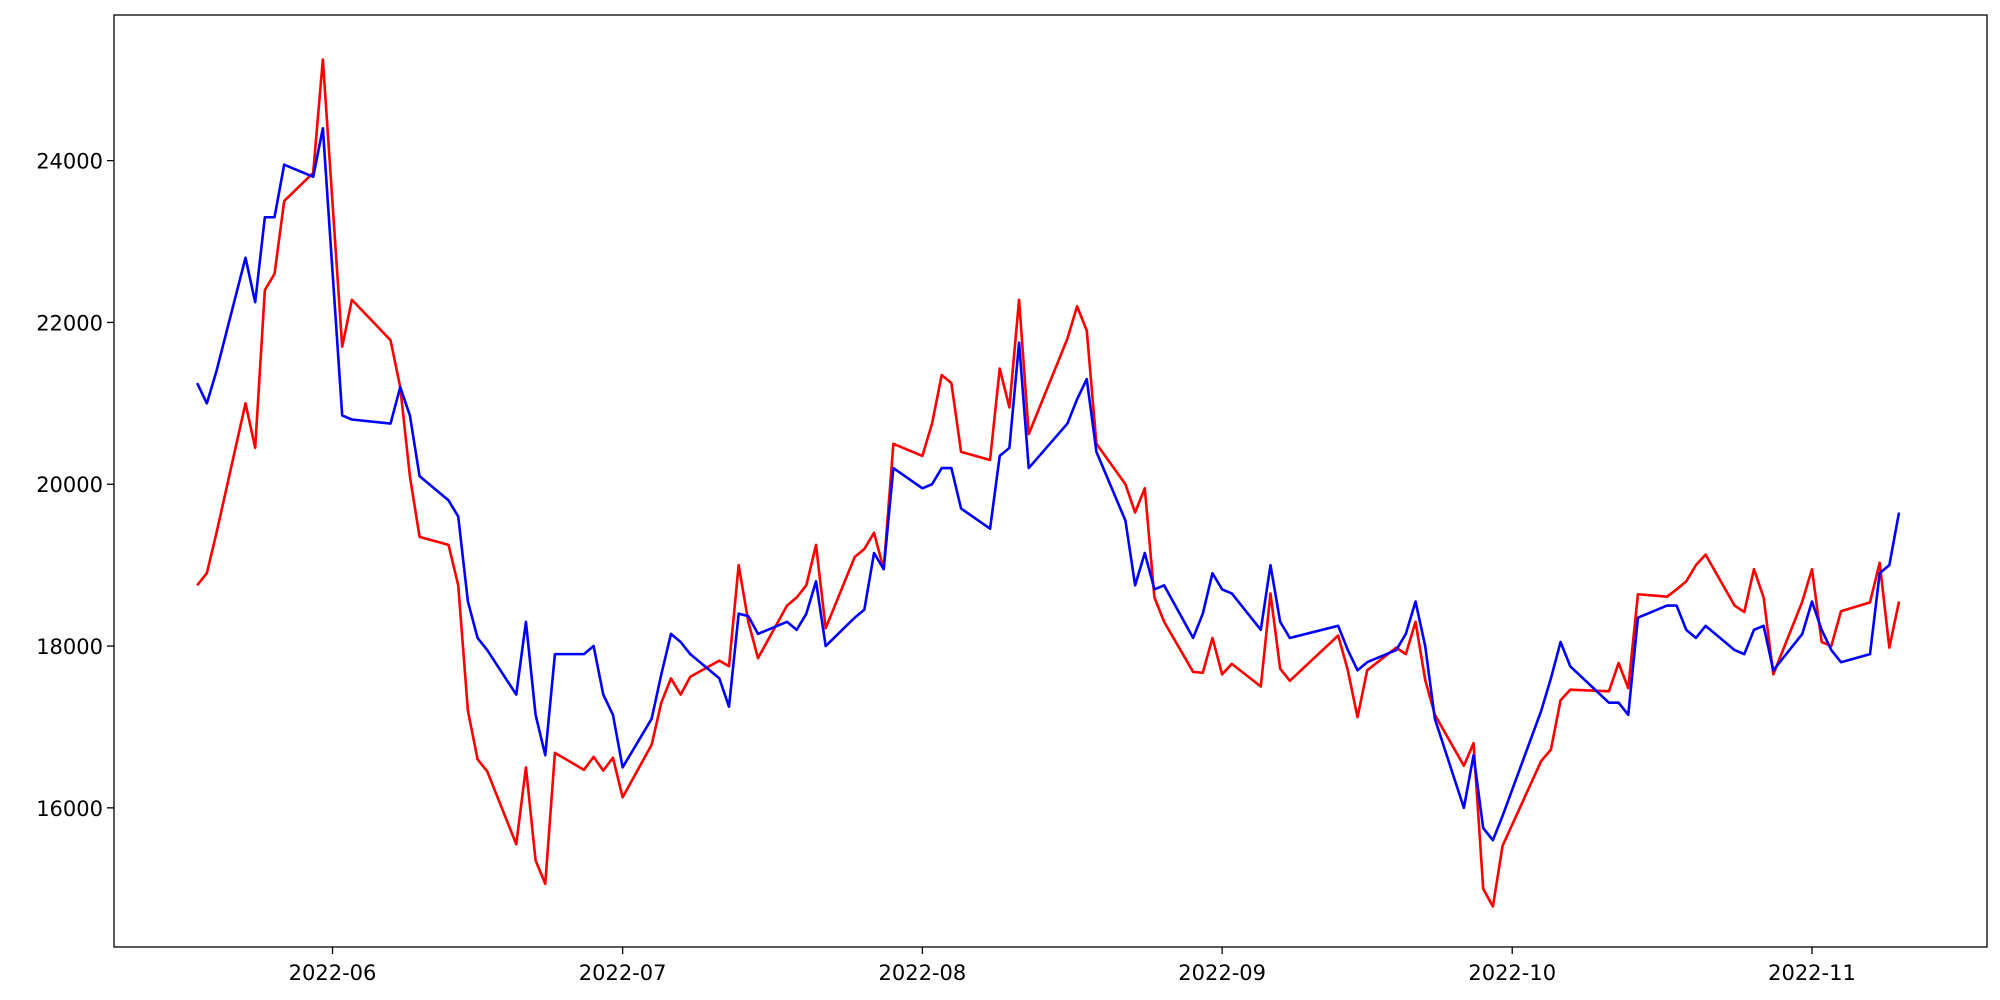 This screenshot has width=2000, height=1000. Describe the element at coordinates (69, 809) in the screenshot. I see `y-tick-label: 16000` at that location.